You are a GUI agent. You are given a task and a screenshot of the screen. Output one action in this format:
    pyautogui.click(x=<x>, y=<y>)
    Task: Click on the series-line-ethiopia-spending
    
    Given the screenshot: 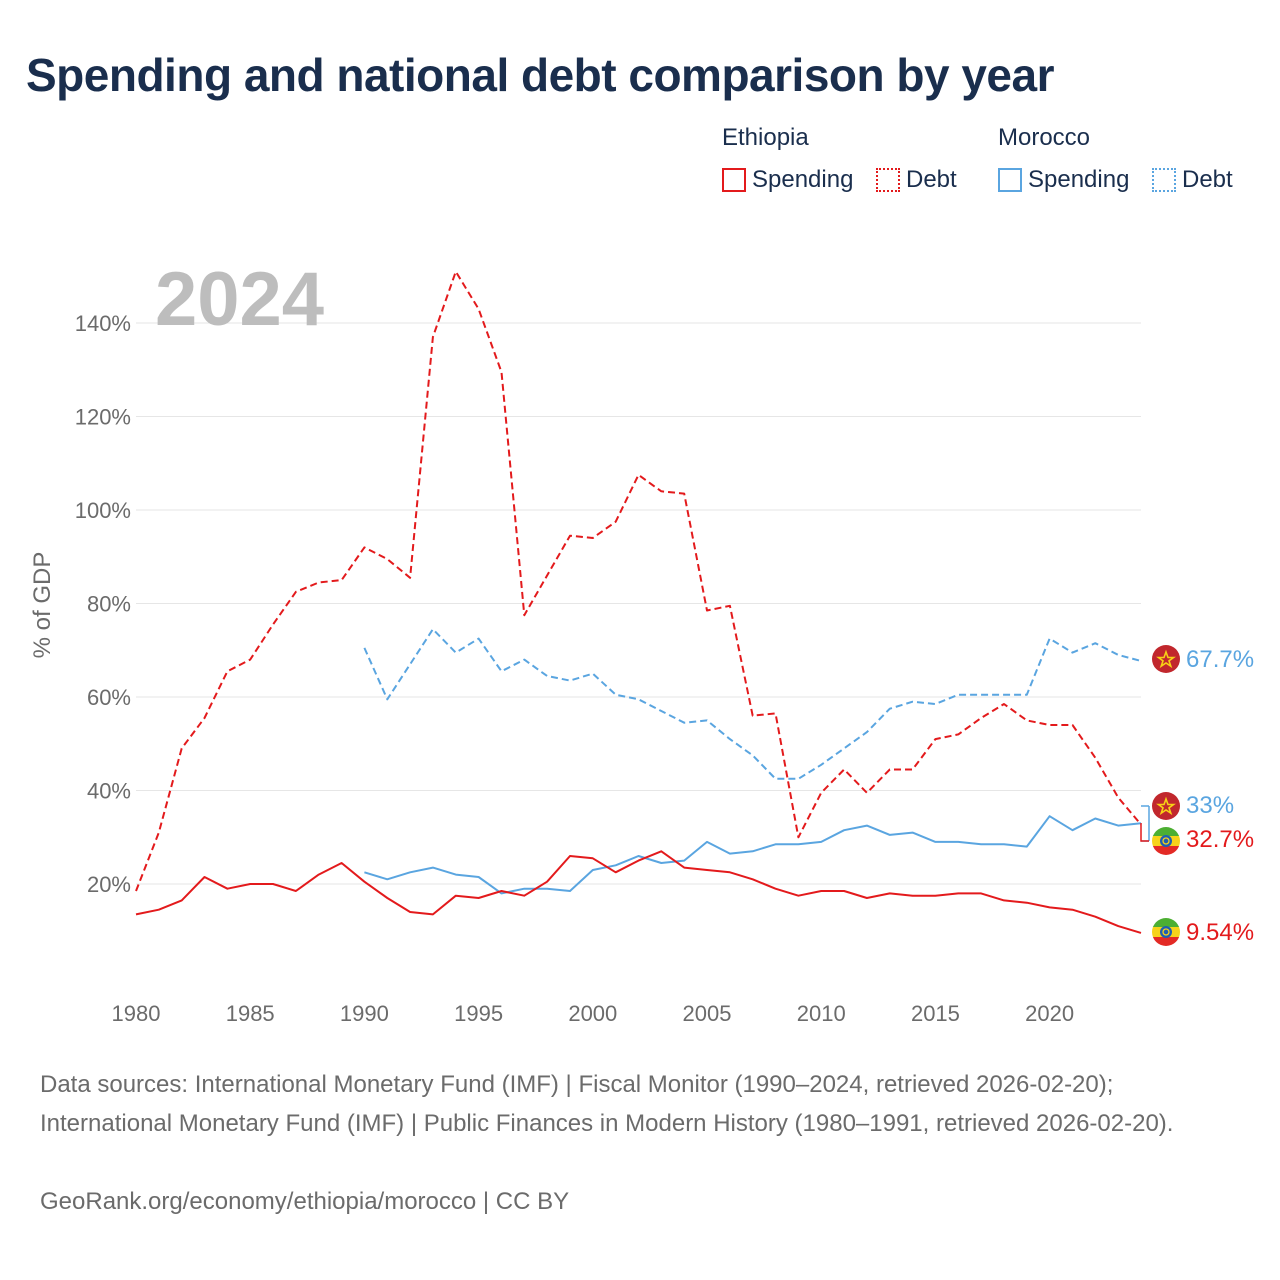 What is the action you would take?
    pyautogui.click(x=638, y=892)
    